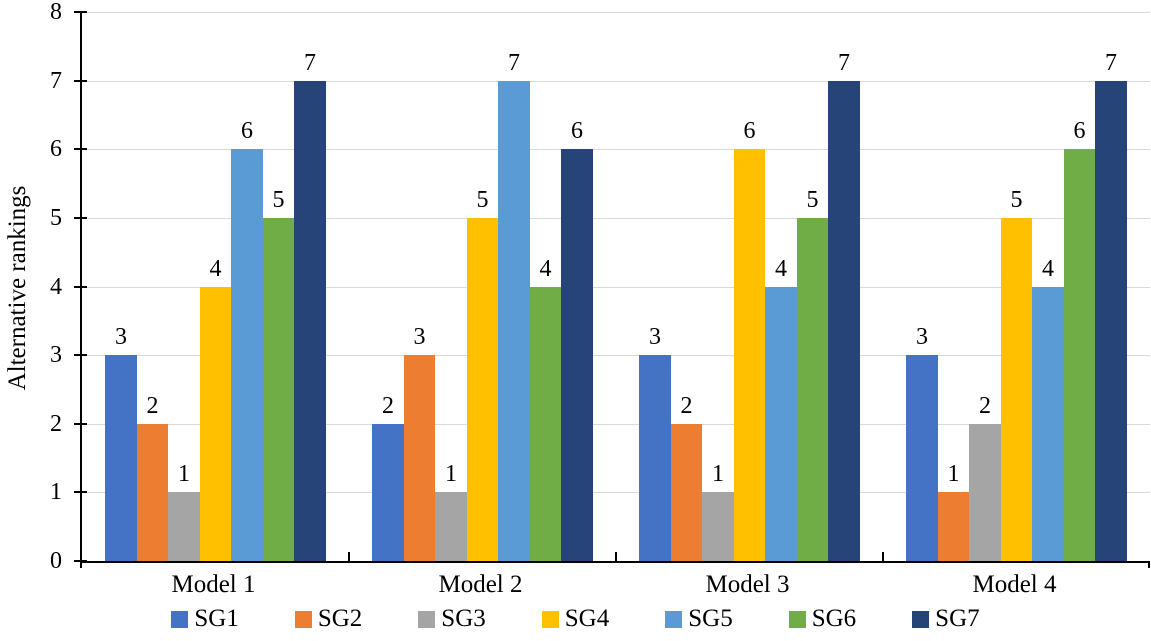 The width and height of the screenshot is (1151, 641). Describe the element at coordinates (213, 584) in the screenshot. I see `x-axis-category-label: Model 1` at that location.